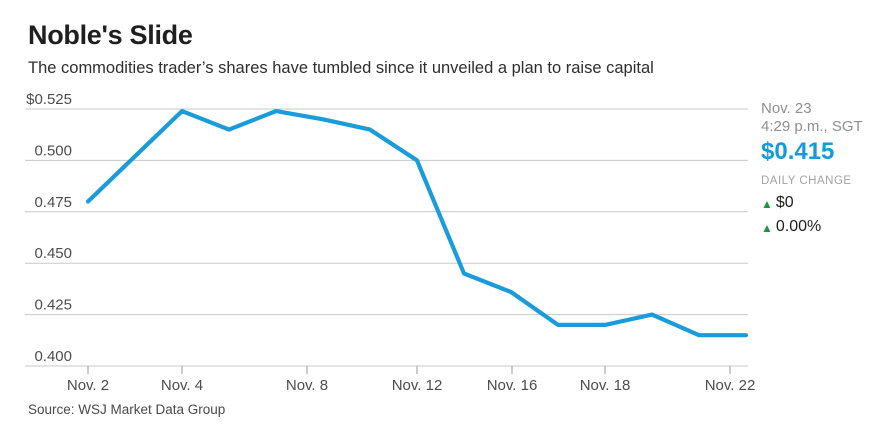 The image size is (887, 440). I want to click on x-axis-label: Nov. 8, so click(307, 385).